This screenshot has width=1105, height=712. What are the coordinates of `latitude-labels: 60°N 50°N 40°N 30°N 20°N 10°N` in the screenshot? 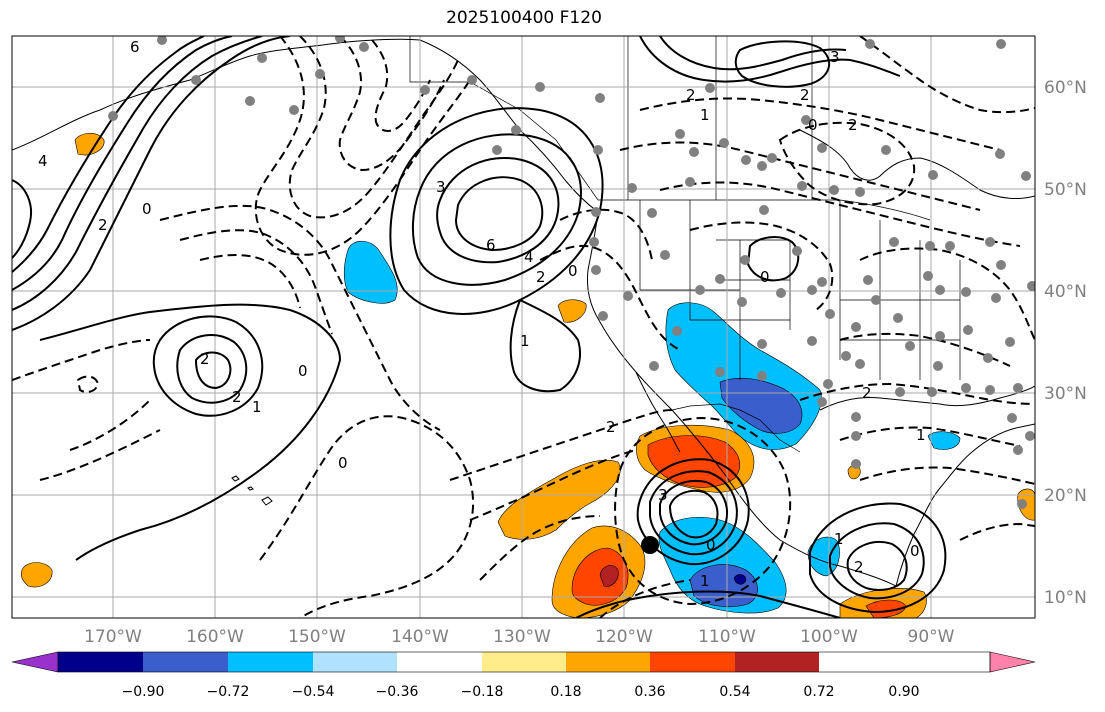 It's located at (1065, 343).